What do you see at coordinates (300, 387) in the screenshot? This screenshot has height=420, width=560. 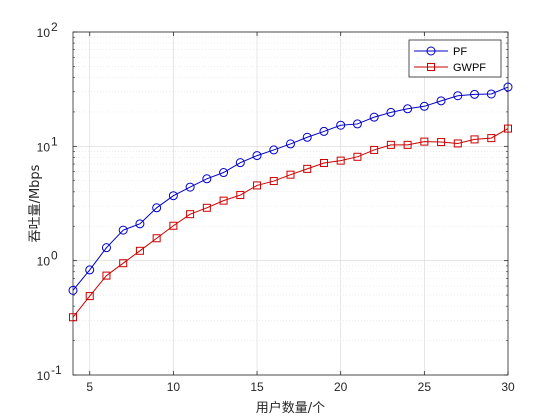 I see `x-tick-labels: 5 10 15 20 25 30` at bounding box center [300, 387].